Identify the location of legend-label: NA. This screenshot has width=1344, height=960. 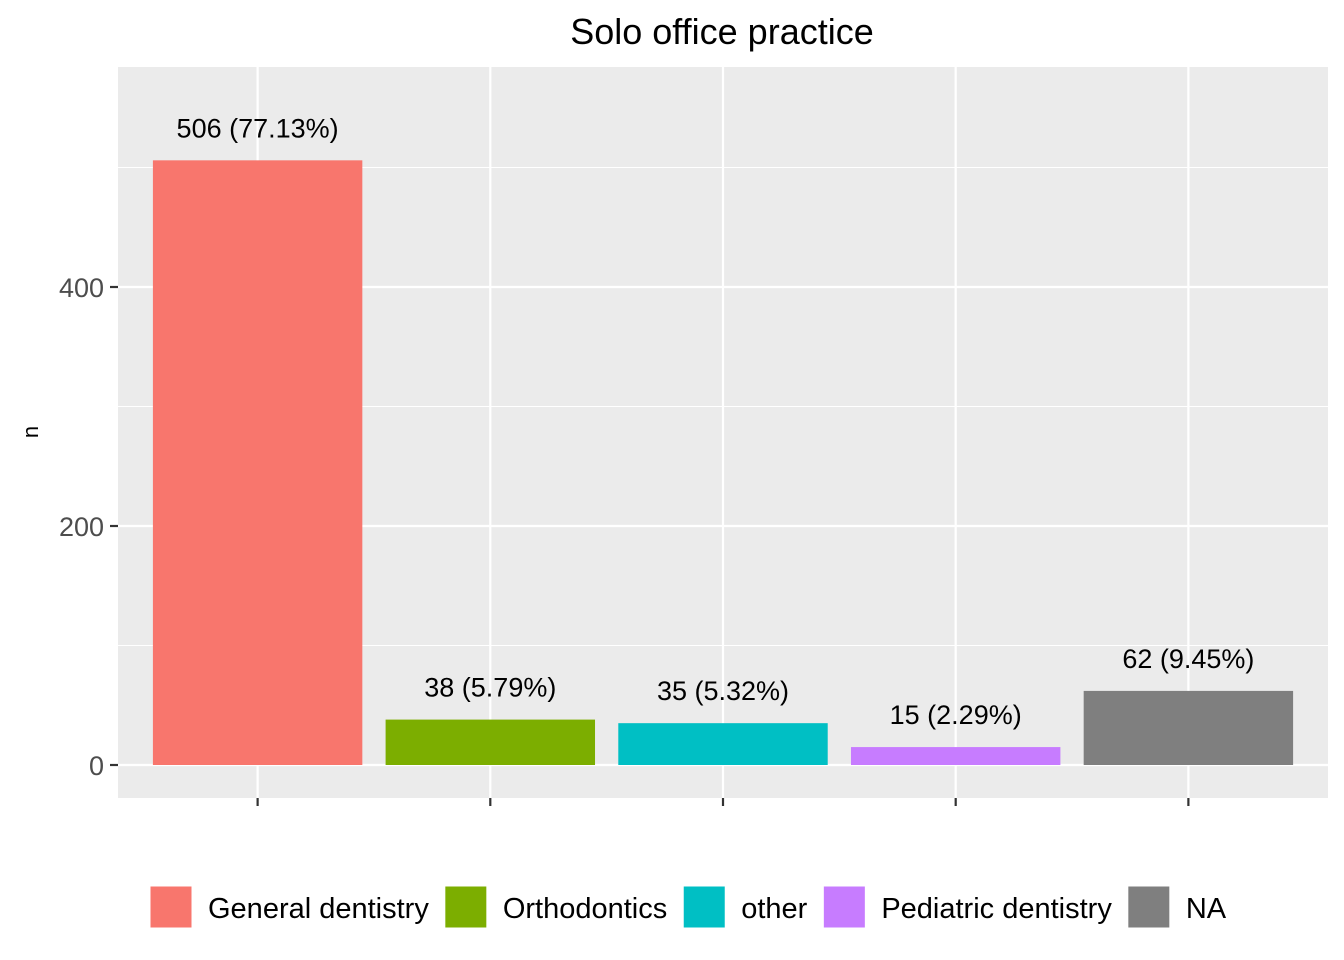
(1206, 909).